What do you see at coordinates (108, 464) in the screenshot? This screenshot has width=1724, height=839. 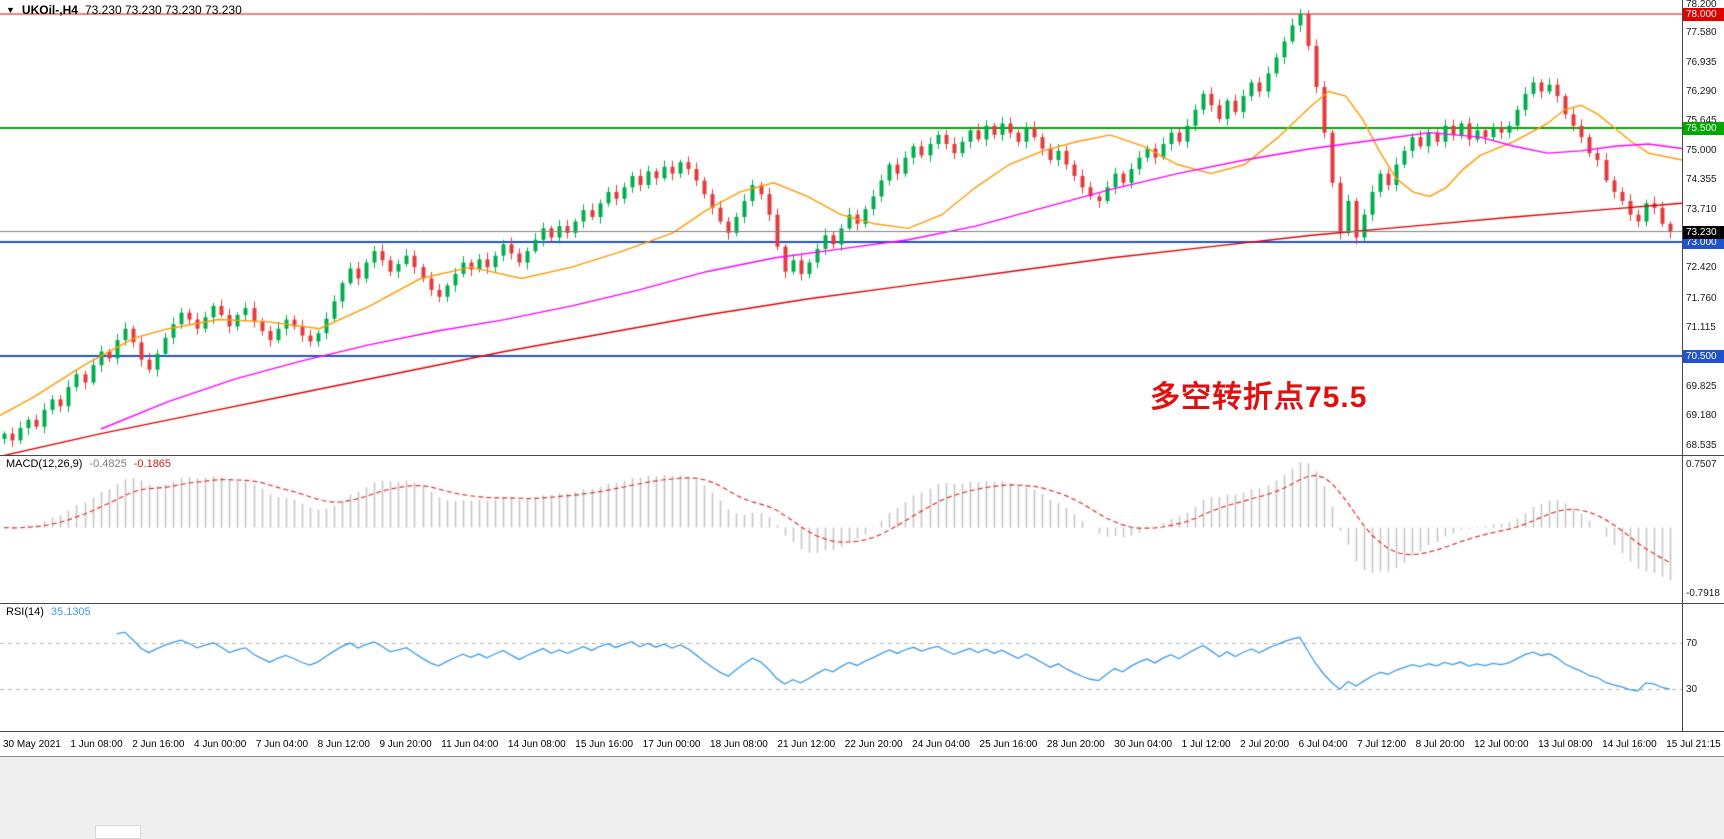 I see `macd-value-main: -0.4825` at bounding box center [108, 464].